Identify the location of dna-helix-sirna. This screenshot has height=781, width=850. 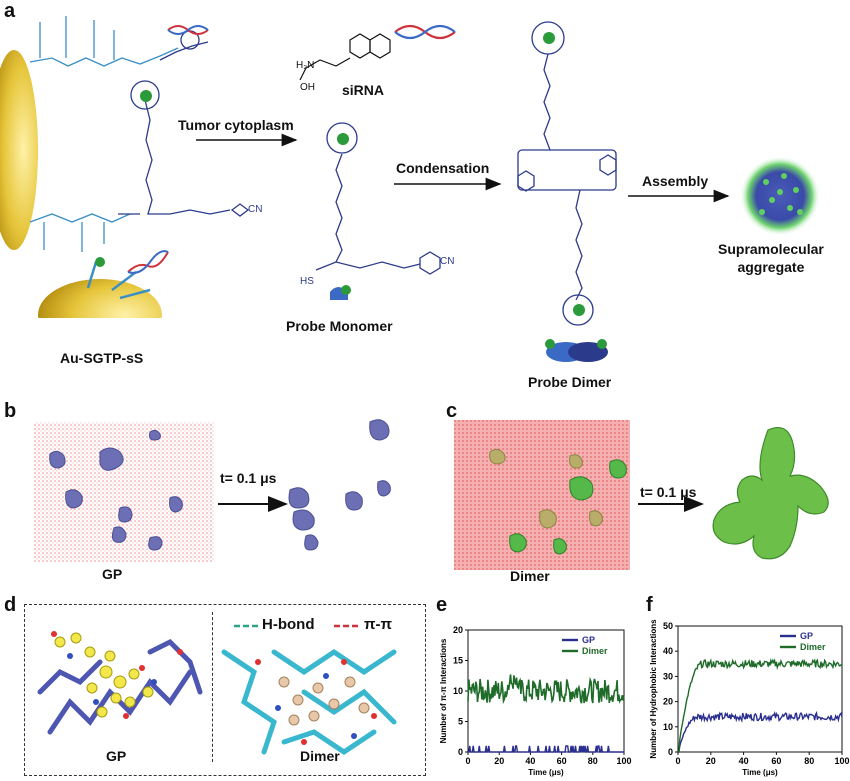
(425, 32).